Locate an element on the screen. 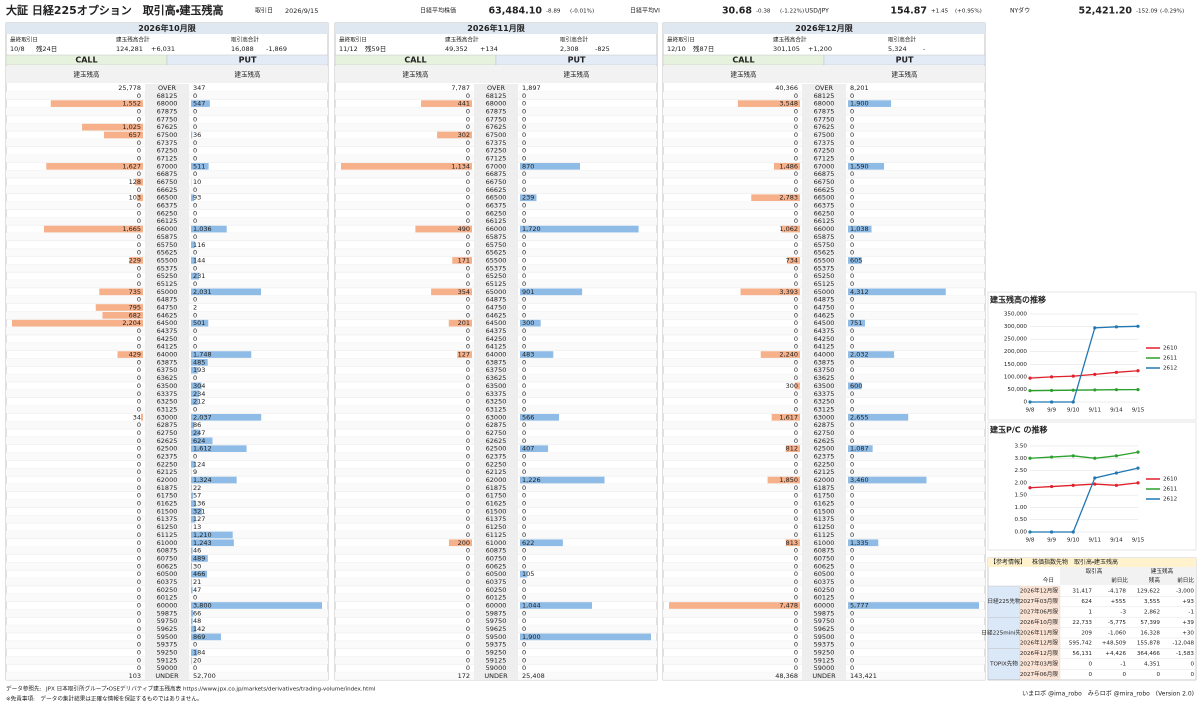 The width and height of the screenshot is (1200, 708). y-tick-label: 50,000 is located at coordinates (1017, 390).